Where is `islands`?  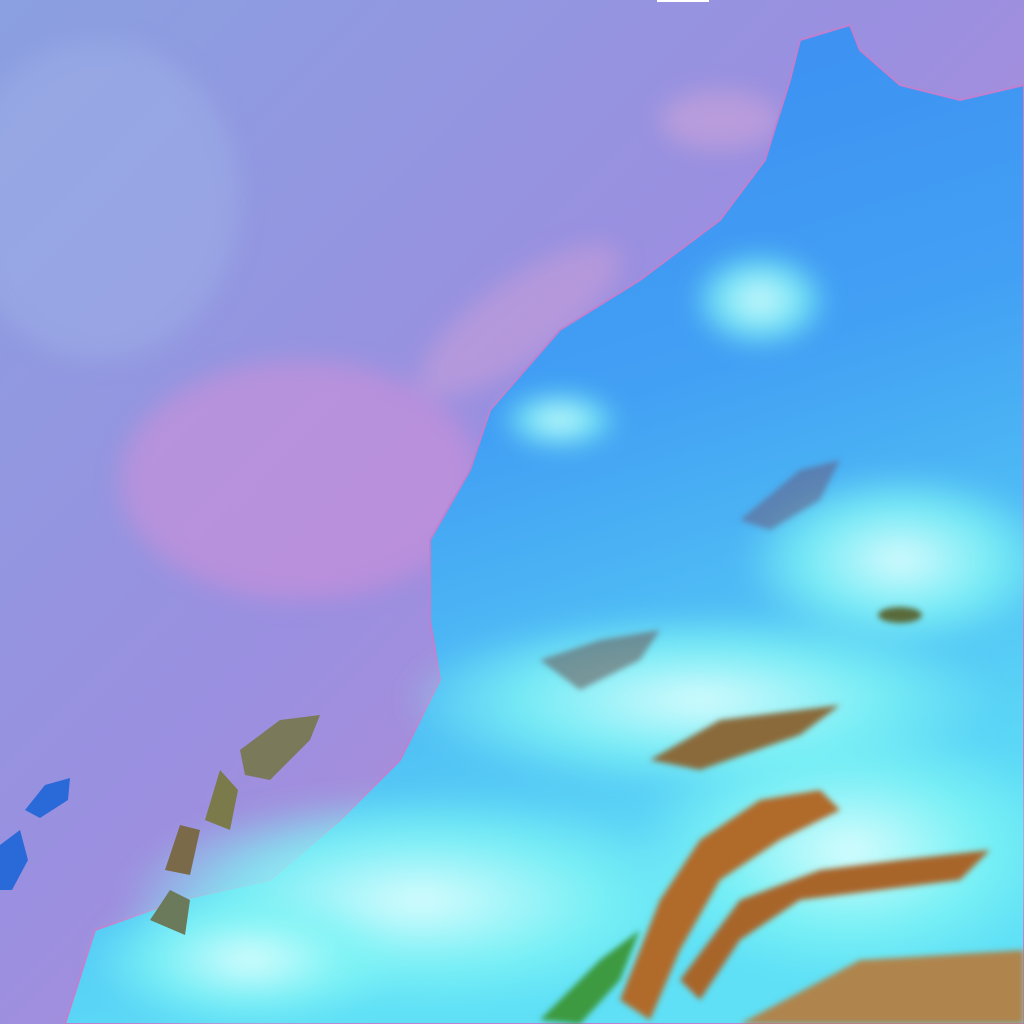
islands is located at coordinates (160, 825).